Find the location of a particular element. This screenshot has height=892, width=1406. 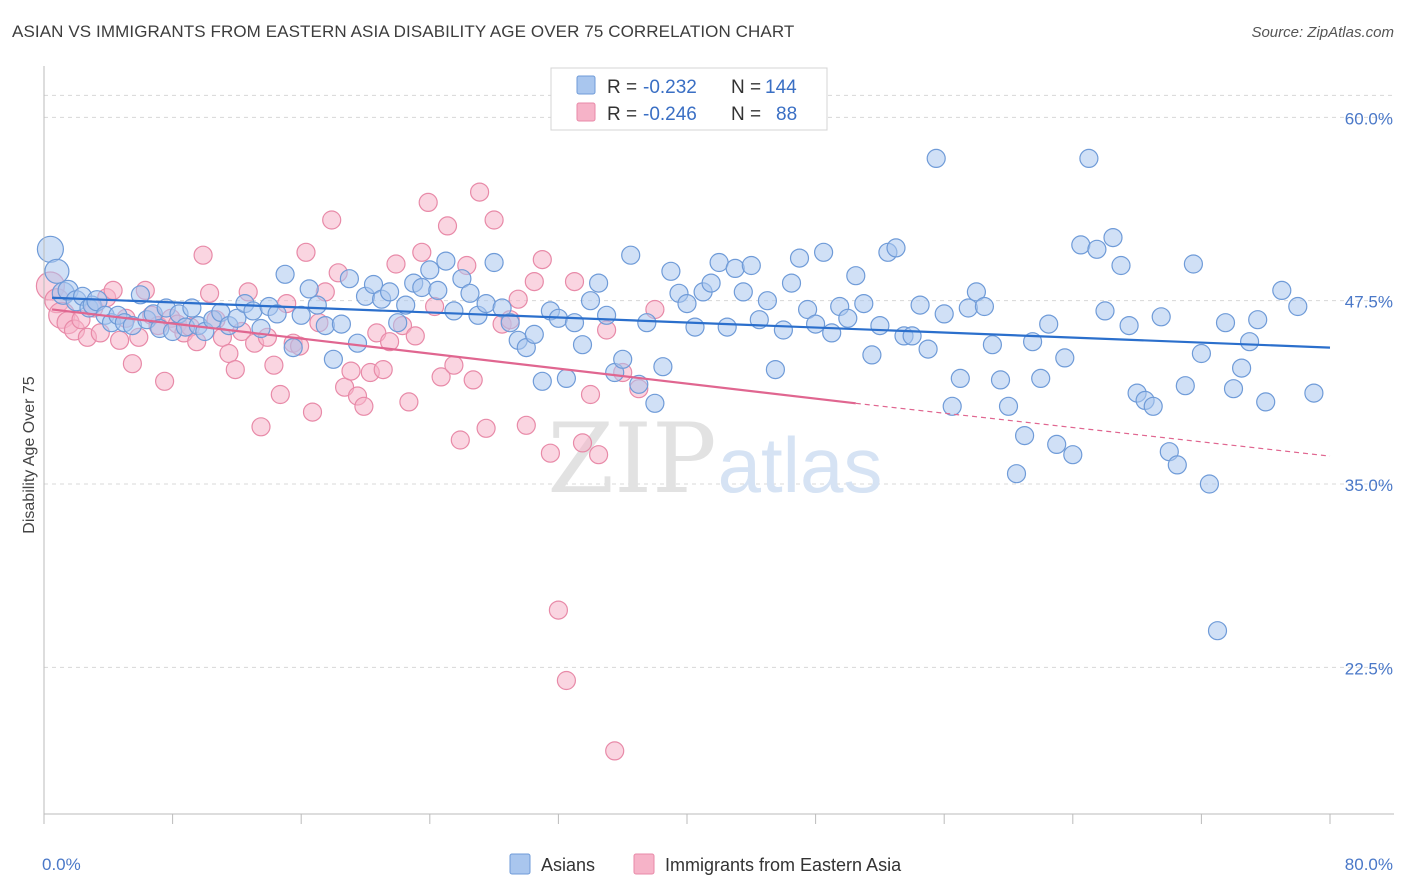

legend-r-label-immig: R = is located at coordinates (622, 114).